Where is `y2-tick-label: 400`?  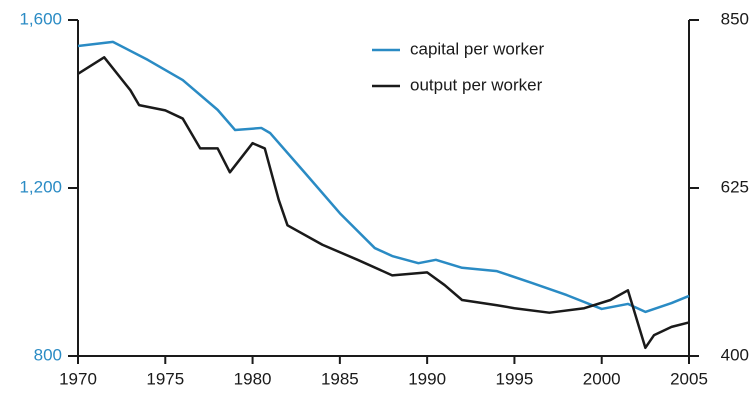
y2-tick-label: 400 is located at coordinates (735, 354).